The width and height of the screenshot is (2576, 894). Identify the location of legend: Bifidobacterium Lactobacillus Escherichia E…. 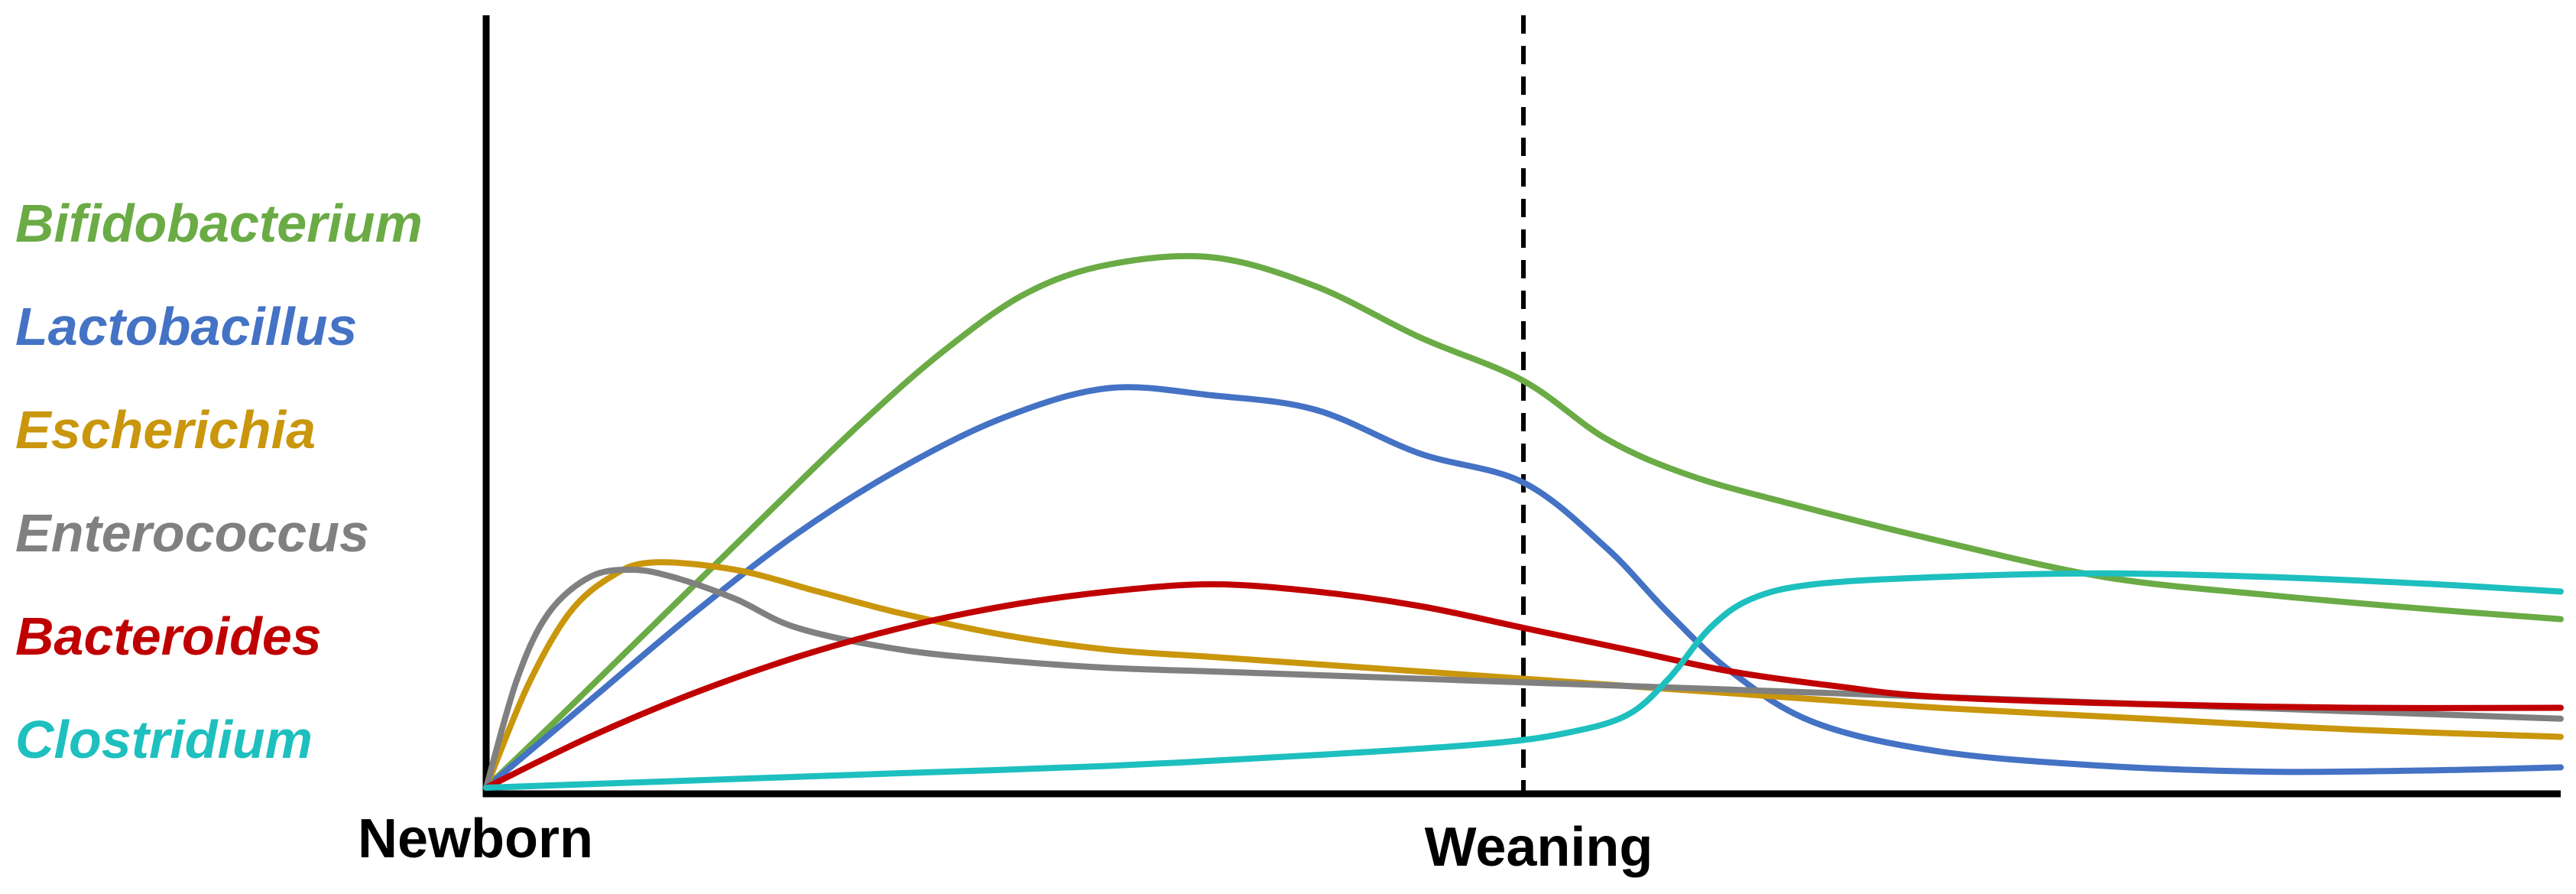
(219, 481).